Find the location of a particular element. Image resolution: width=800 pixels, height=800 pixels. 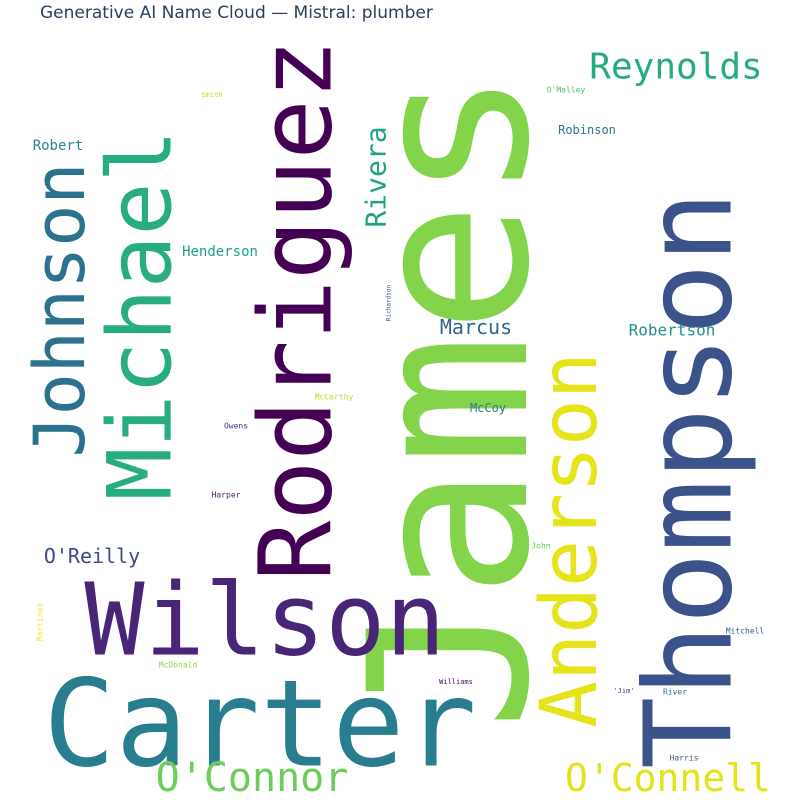

word-wilson: Wilson is located at coordinates (264, 620).